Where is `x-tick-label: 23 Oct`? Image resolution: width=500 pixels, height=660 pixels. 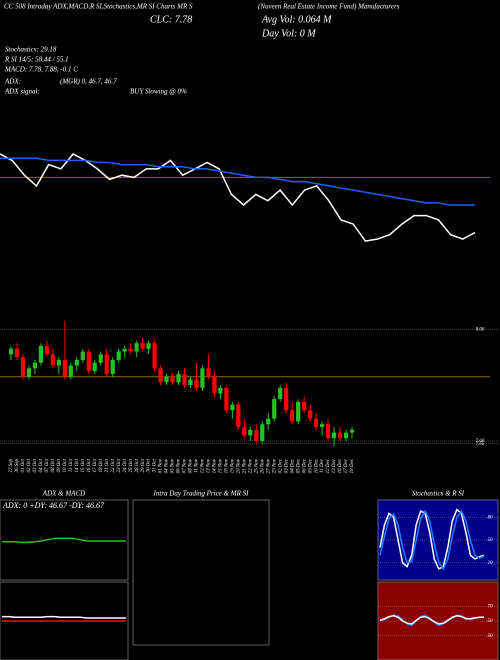
x-tick-label: 23 Oct is located at coordinates (119, 465).